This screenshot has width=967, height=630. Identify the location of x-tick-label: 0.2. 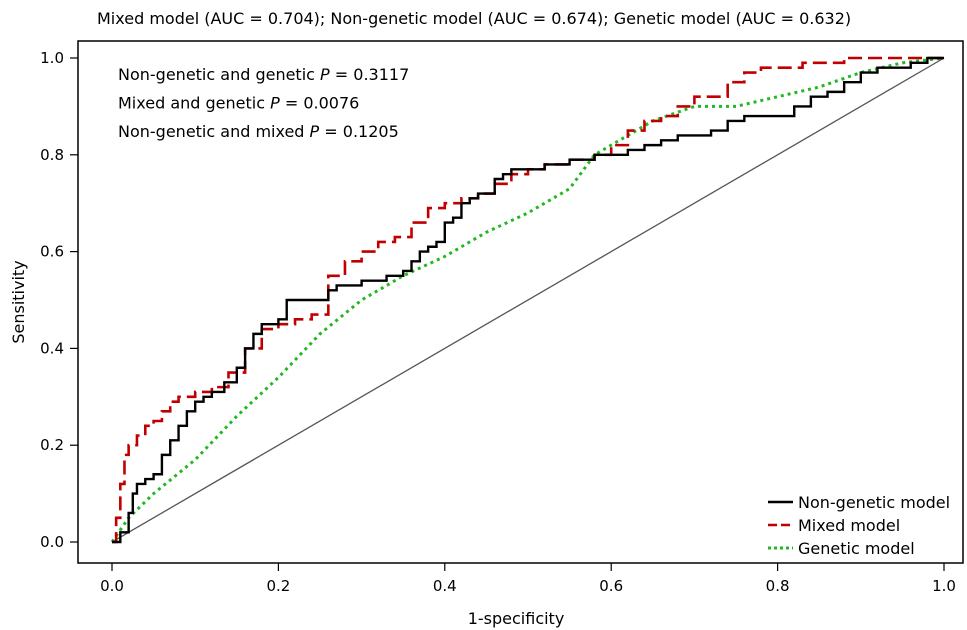
(278, 586).